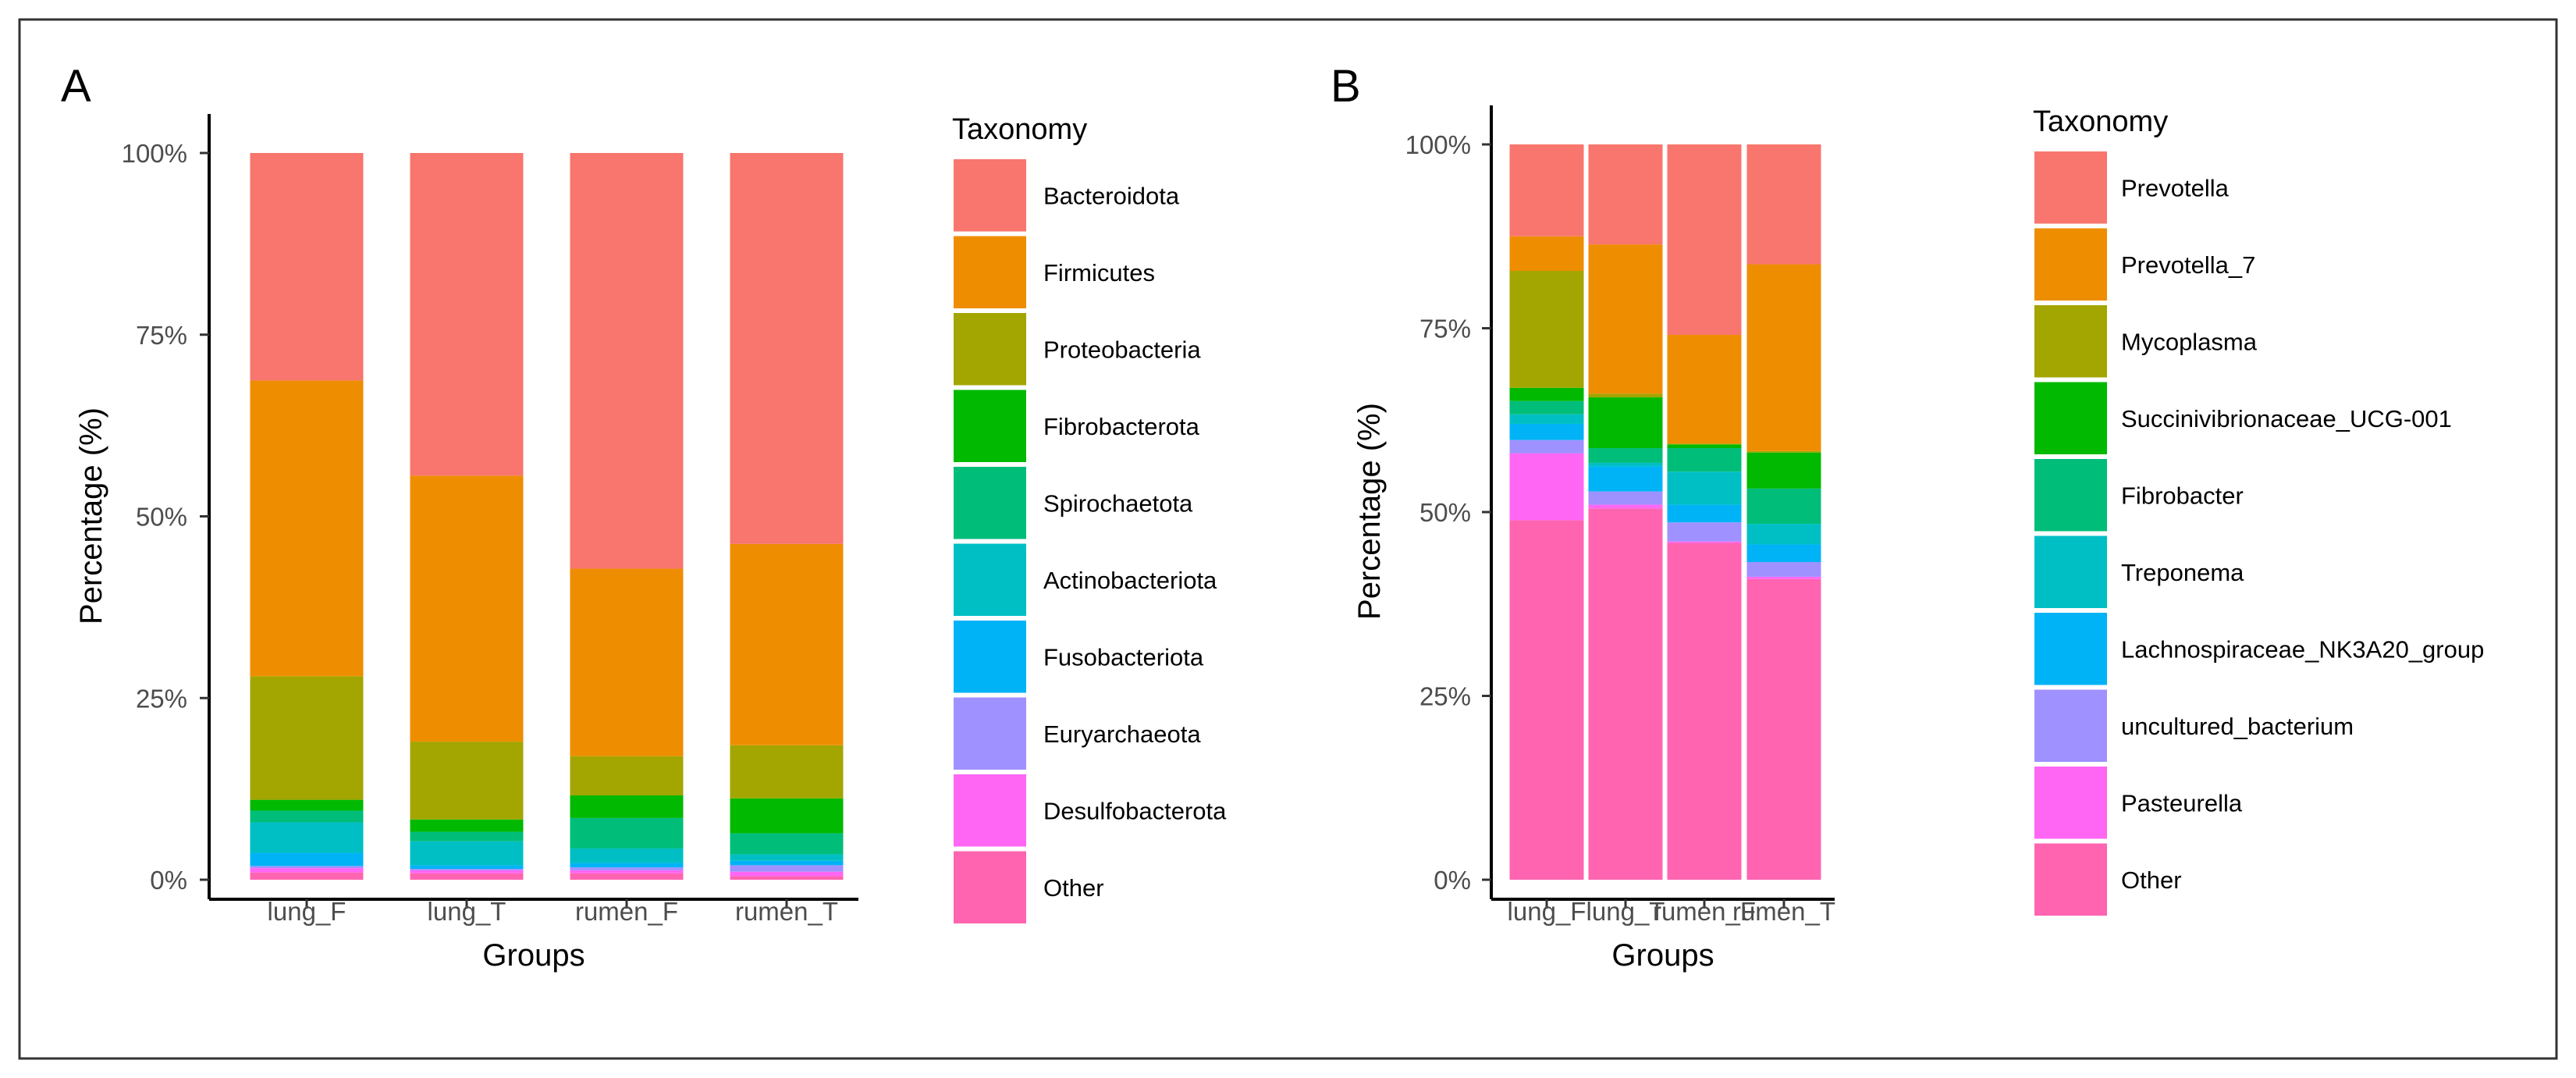  What do you see at coordinates (1625, 498) in the screenshot?
I see `bar-segment-b-lung-t-uncultured-bacterium` at bounding box center [1625, 498].